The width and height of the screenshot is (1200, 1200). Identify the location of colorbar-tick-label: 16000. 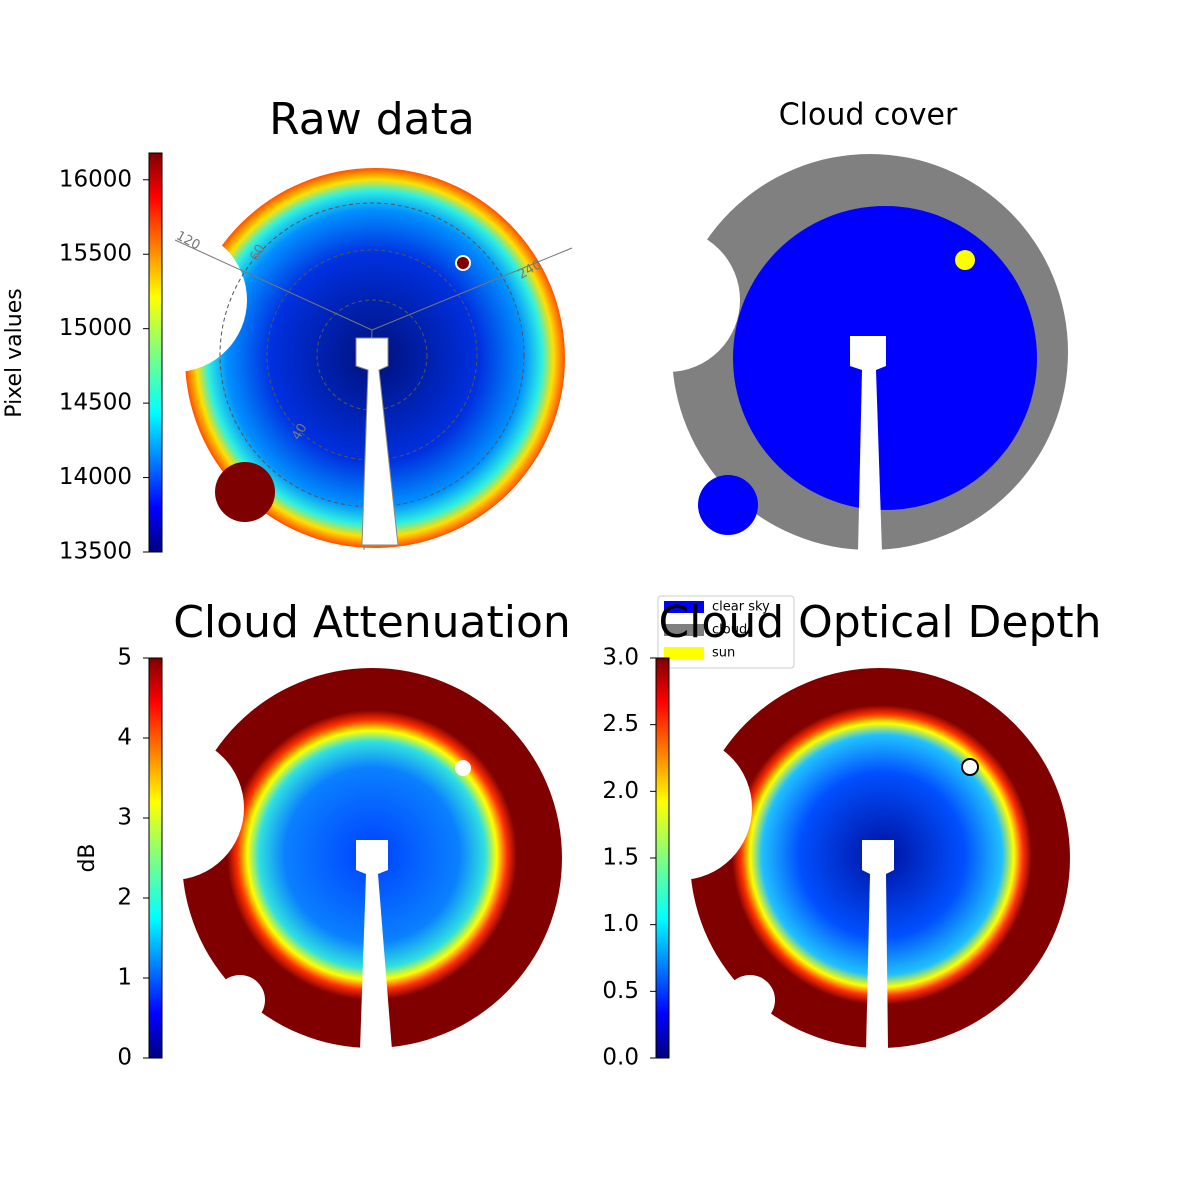
(95, 179).